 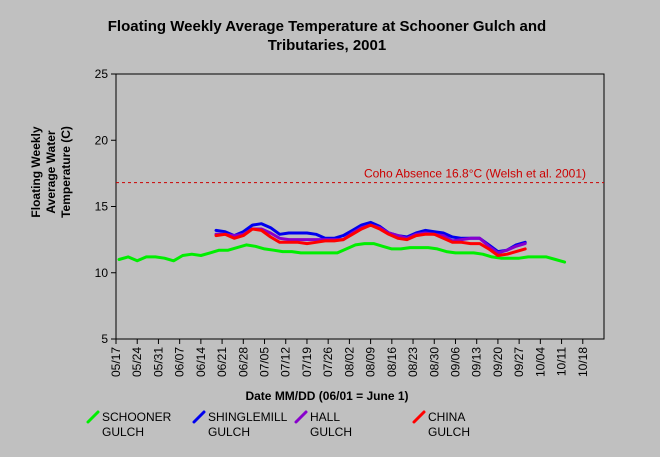 What do you see at coordinates (137, 424) in the screenshot?
I see `legend-label-schooner-gulch: SCHOONER GULCH` at bounding box center [137, 424].